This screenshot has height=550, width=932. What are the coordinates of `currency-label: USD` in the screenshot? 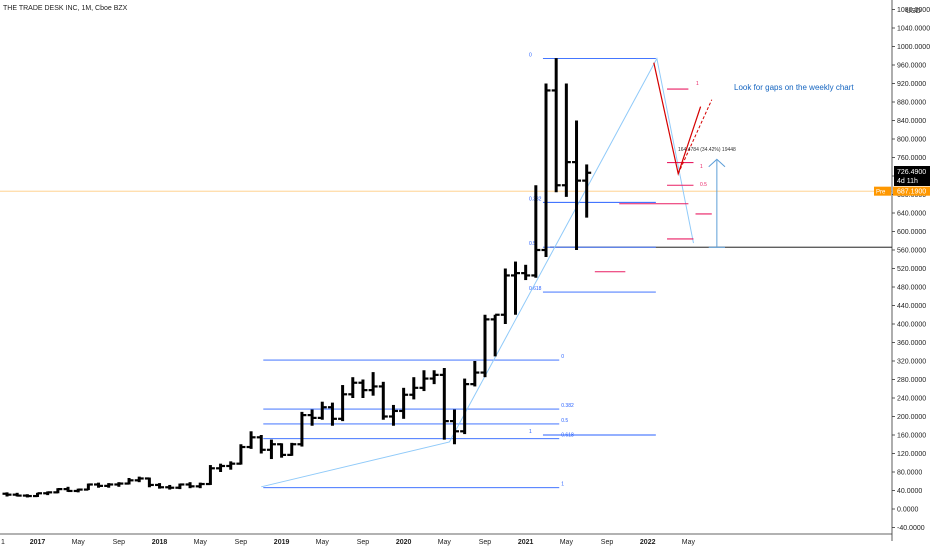 It's located at (913, 11).